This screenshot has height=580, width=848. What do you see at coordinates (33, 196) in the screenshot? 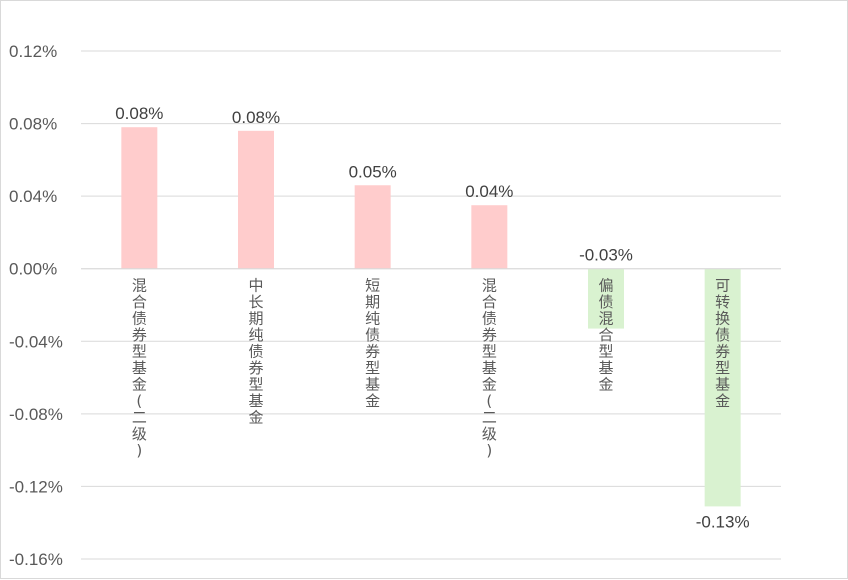
I see `y-tick-label: 0.04%` at bounding box center [33, 196].